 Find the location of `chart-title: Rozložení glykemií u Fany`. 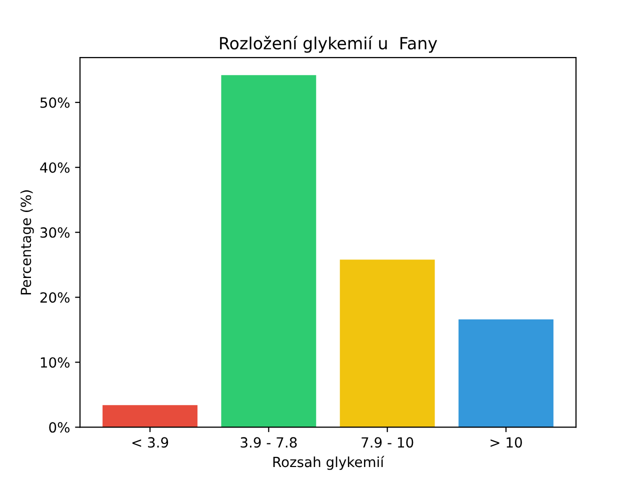

chart-title: Rozložení glykemií u Fany is located at coordinates (329, 44).